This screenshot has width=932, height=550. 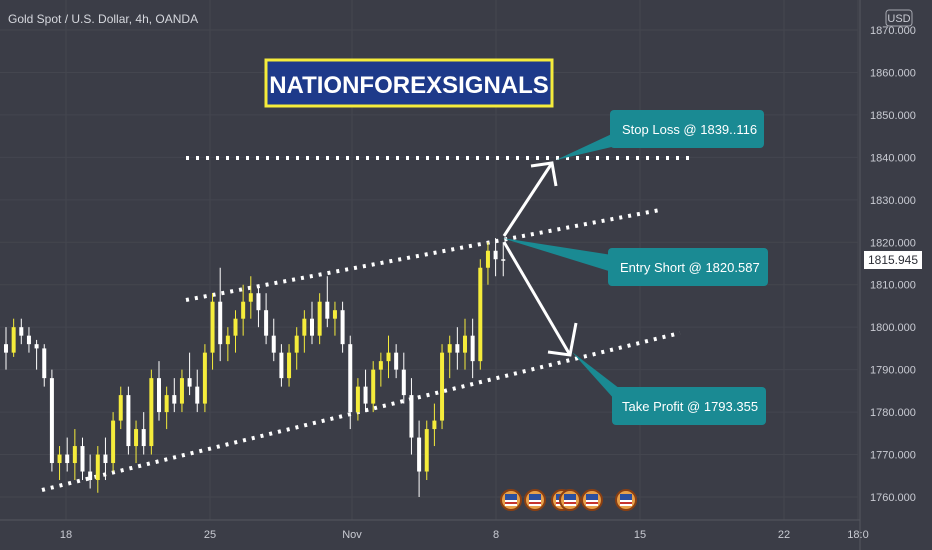 I want to click on x-tick-label: 18, so click(x=66, y=535).